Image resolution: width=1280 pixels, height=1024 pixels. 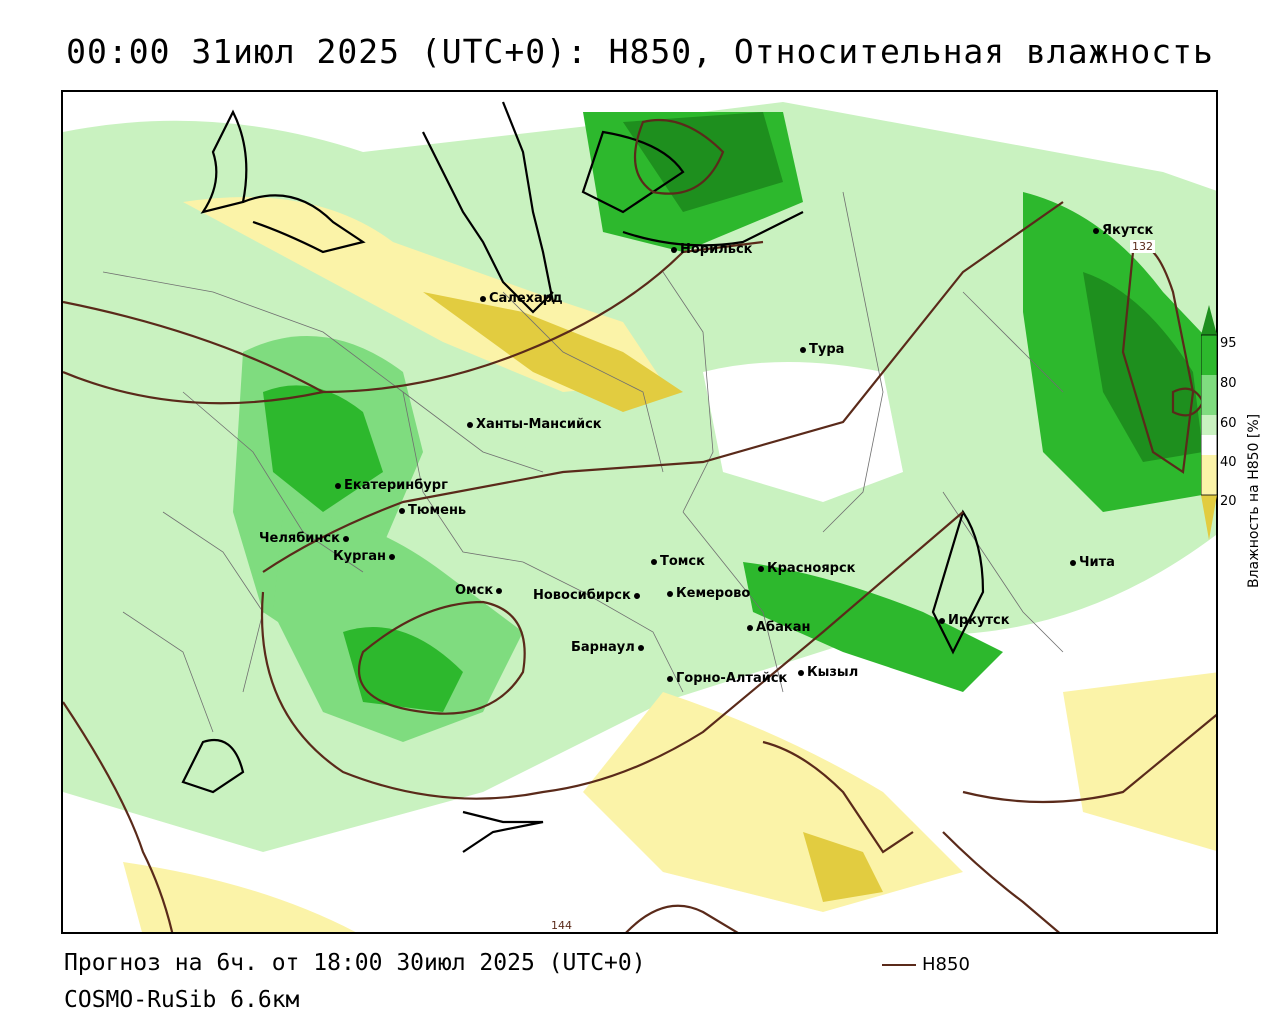 What do you see at coordinates (974, 621) in the screenshot?
I see `city-irkutsk: Иркутск` at bounding box center [974, 621].